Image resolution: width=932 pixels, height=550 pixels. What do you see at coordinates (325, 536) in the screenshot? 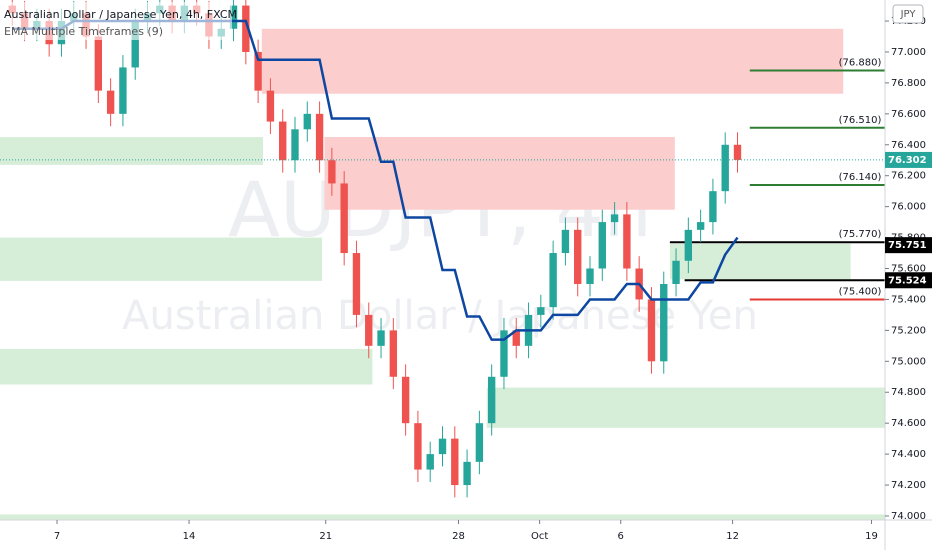
I see `x-tick-label: 21` at bounding box center [325, 536].